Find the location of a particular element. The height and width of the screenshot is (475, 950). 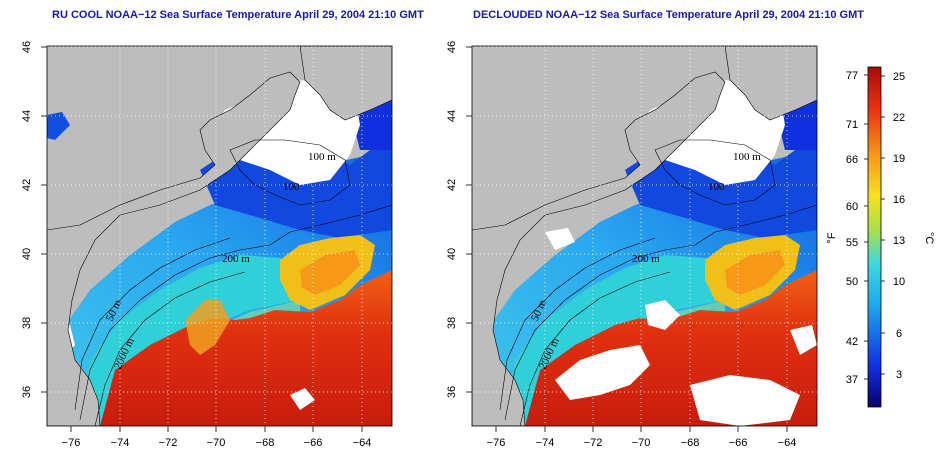

fahrenheit-tick-label: 55 is located at coordinates (852, 243).